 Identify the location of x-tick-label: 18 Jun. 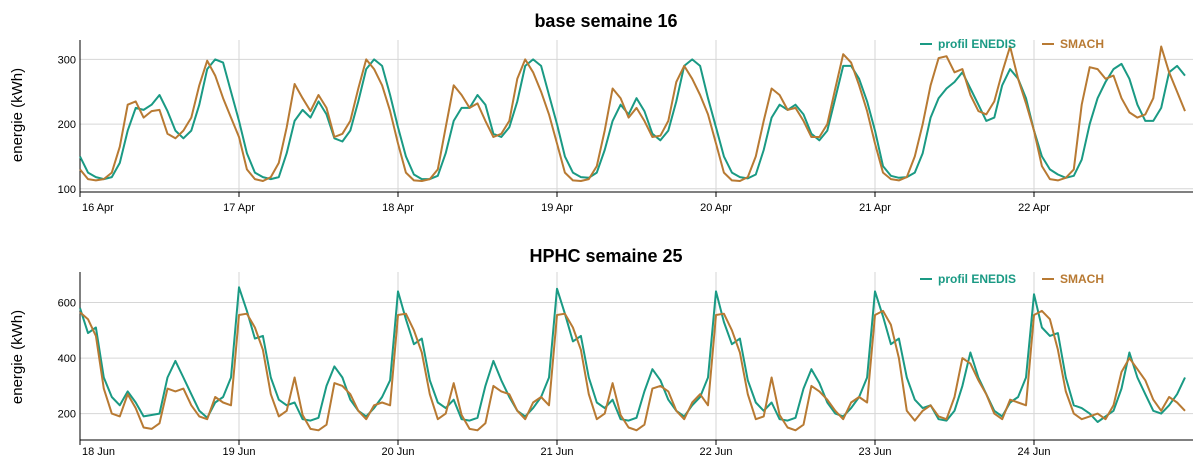
(98, 452).